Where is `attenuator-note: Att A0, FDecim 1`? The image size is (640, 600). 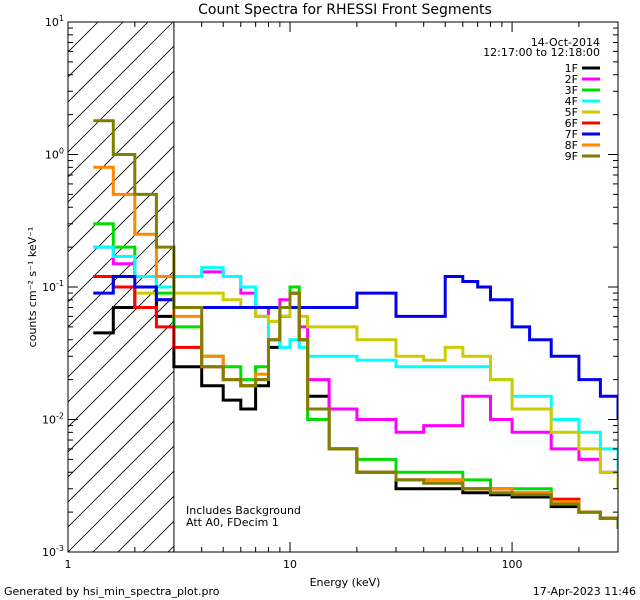 attenuator-note: Att A0, FDecim 1 is located at coordinates (232, 522).